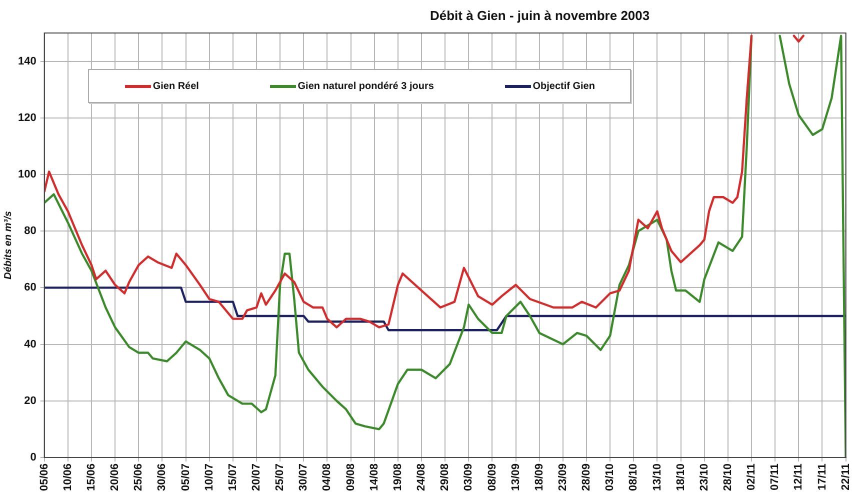 The height and width of the screenshot is (493, 861). Describe the element at coordinates (398, 477) in the screenshot. I see `x-tick-label: 19/08` at that location.